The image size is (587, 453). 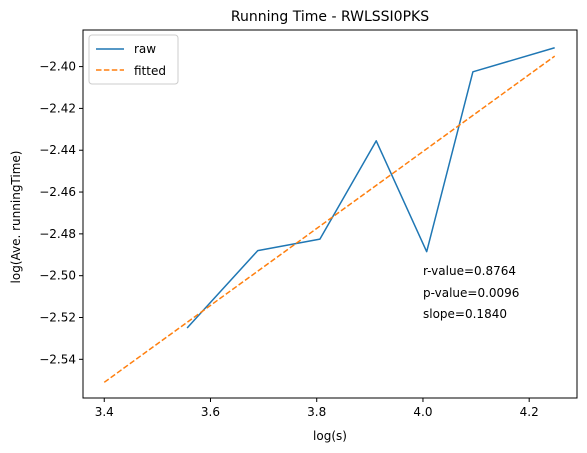 What do you see at coordinates (57, 108) in the screenshot?
I see `y-tick-label: −2.42` at bounding box center [57, 108].